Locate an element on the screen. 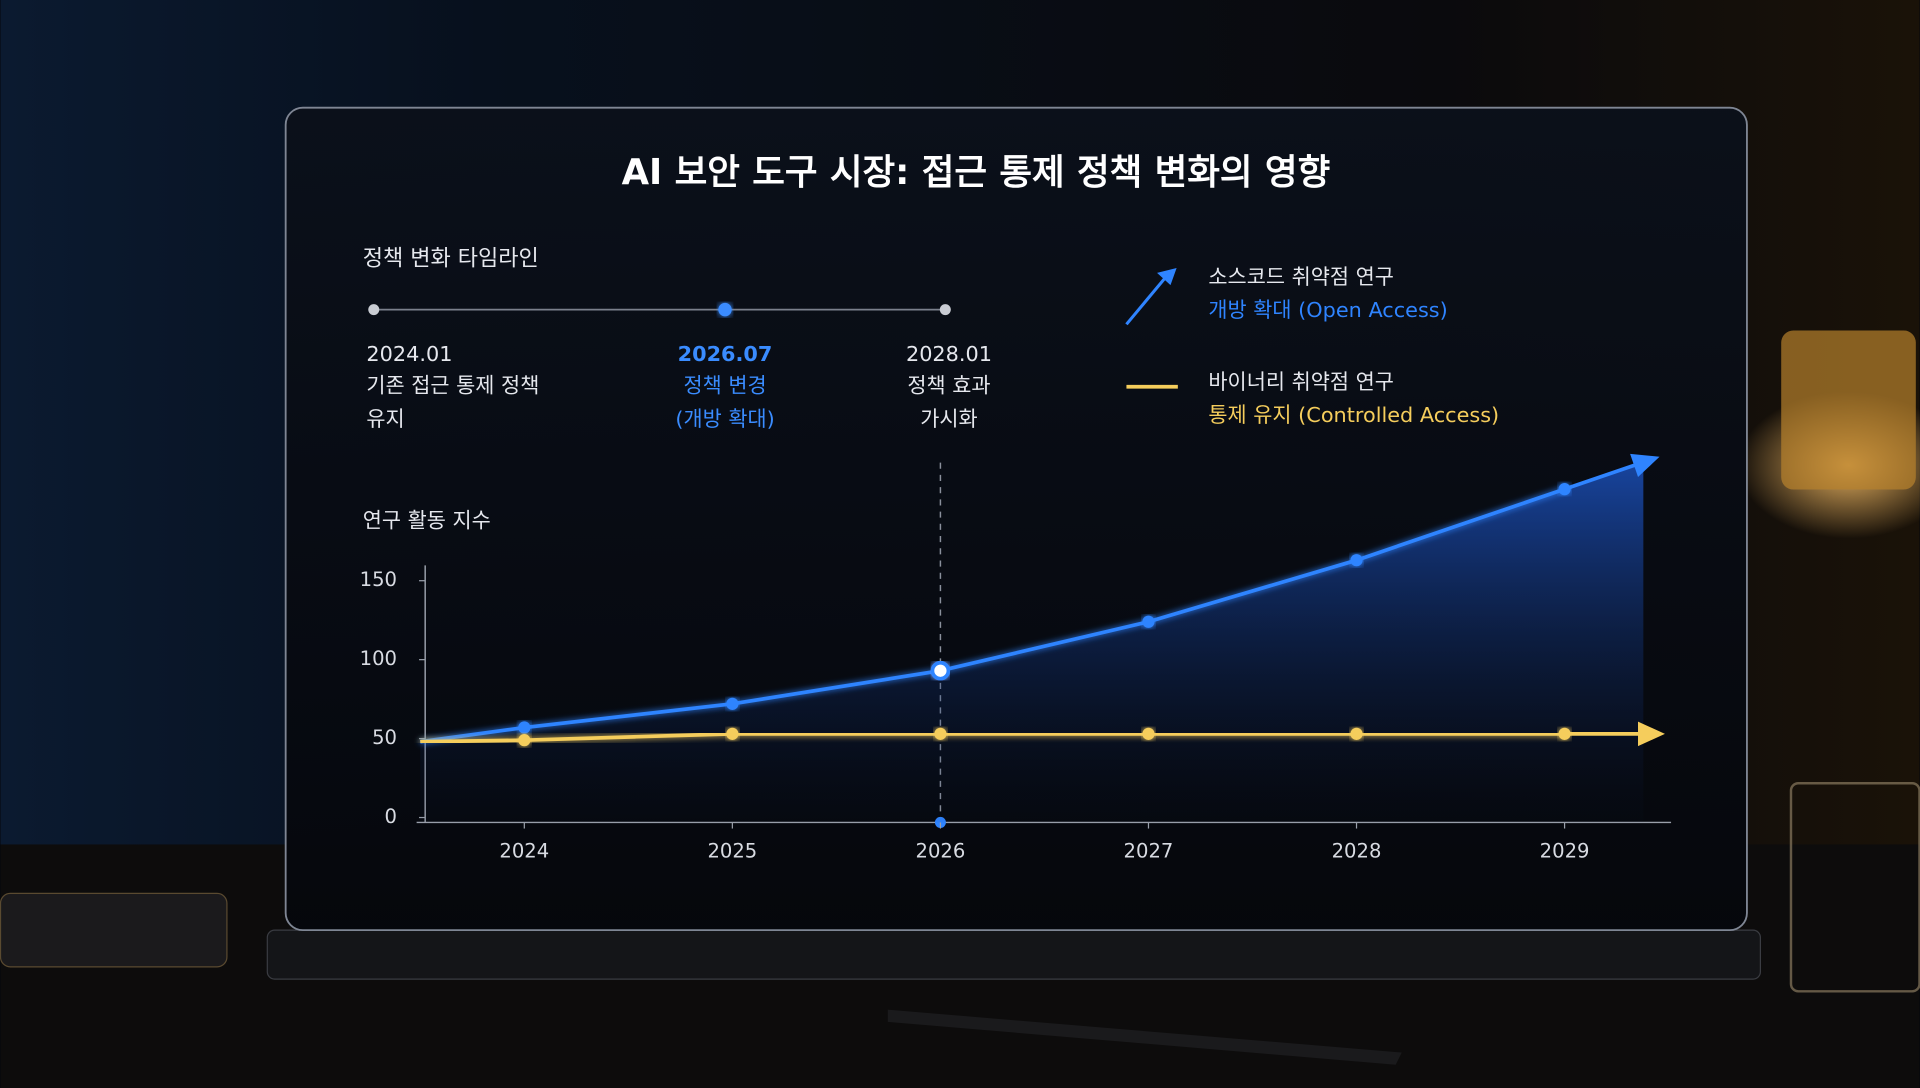 The height and width of the screenshot is (1088, 1920). y-axis-label: 연구 활동 지수 is located at coordinates (427, 520).